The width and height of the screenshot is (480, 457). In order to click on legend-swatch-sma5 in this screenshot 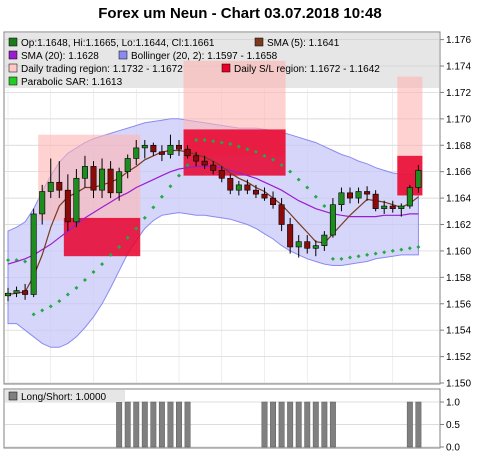, I will do `click(259, 42)`.